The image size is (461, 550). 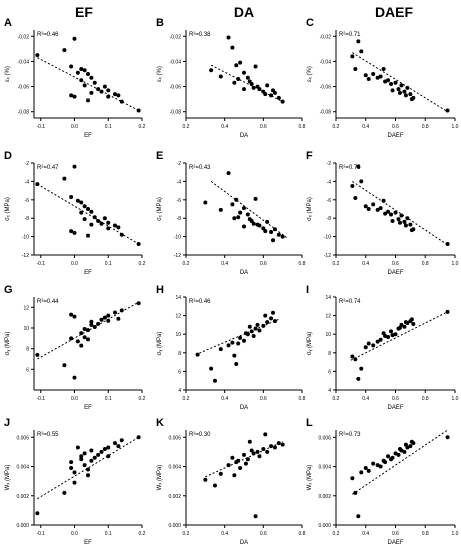 I want to click on column-header-da: DA, so click(x=244, y=12).